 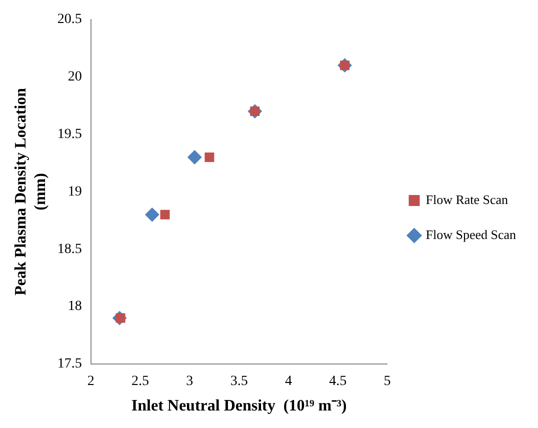 I want to click on y-axis-title: Peak Plasma Density Location (mm), so click(x=30, y=192).